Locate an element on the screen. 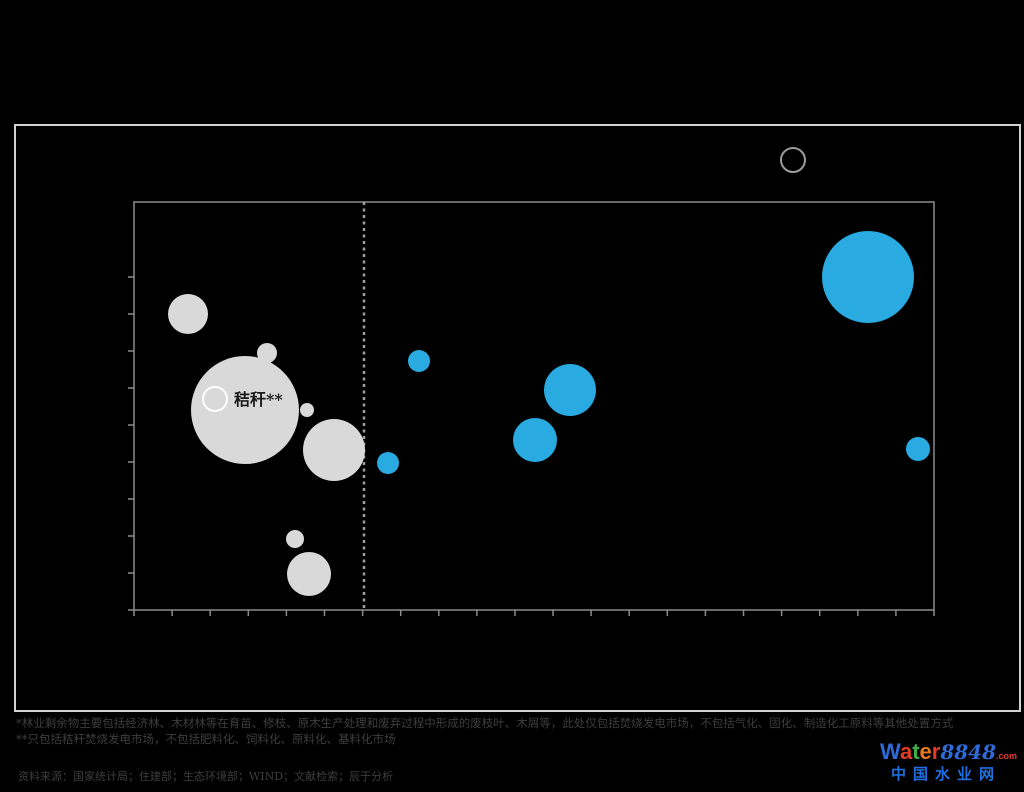 The height and width of the screenshot is (792, 1024). logo-number: 8848 is located at coordinates (968, 752).